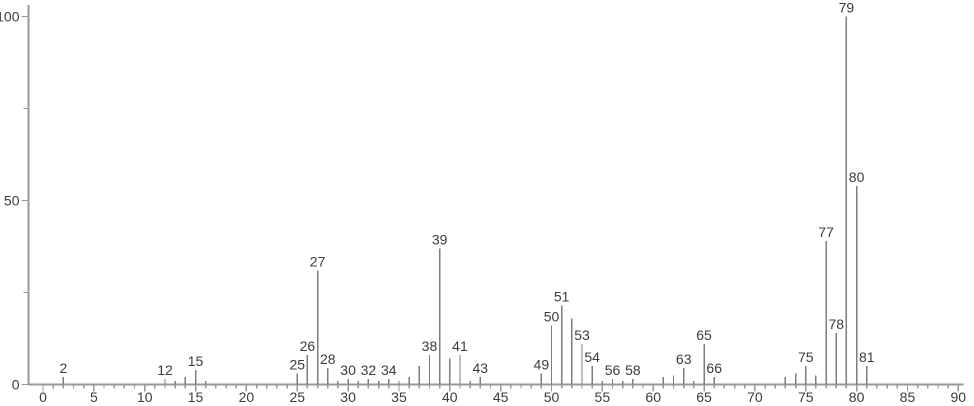 The width and height of the screenshot is (974, 406). I want to click on peak-label-mz-30: 30, so click(348, 370).